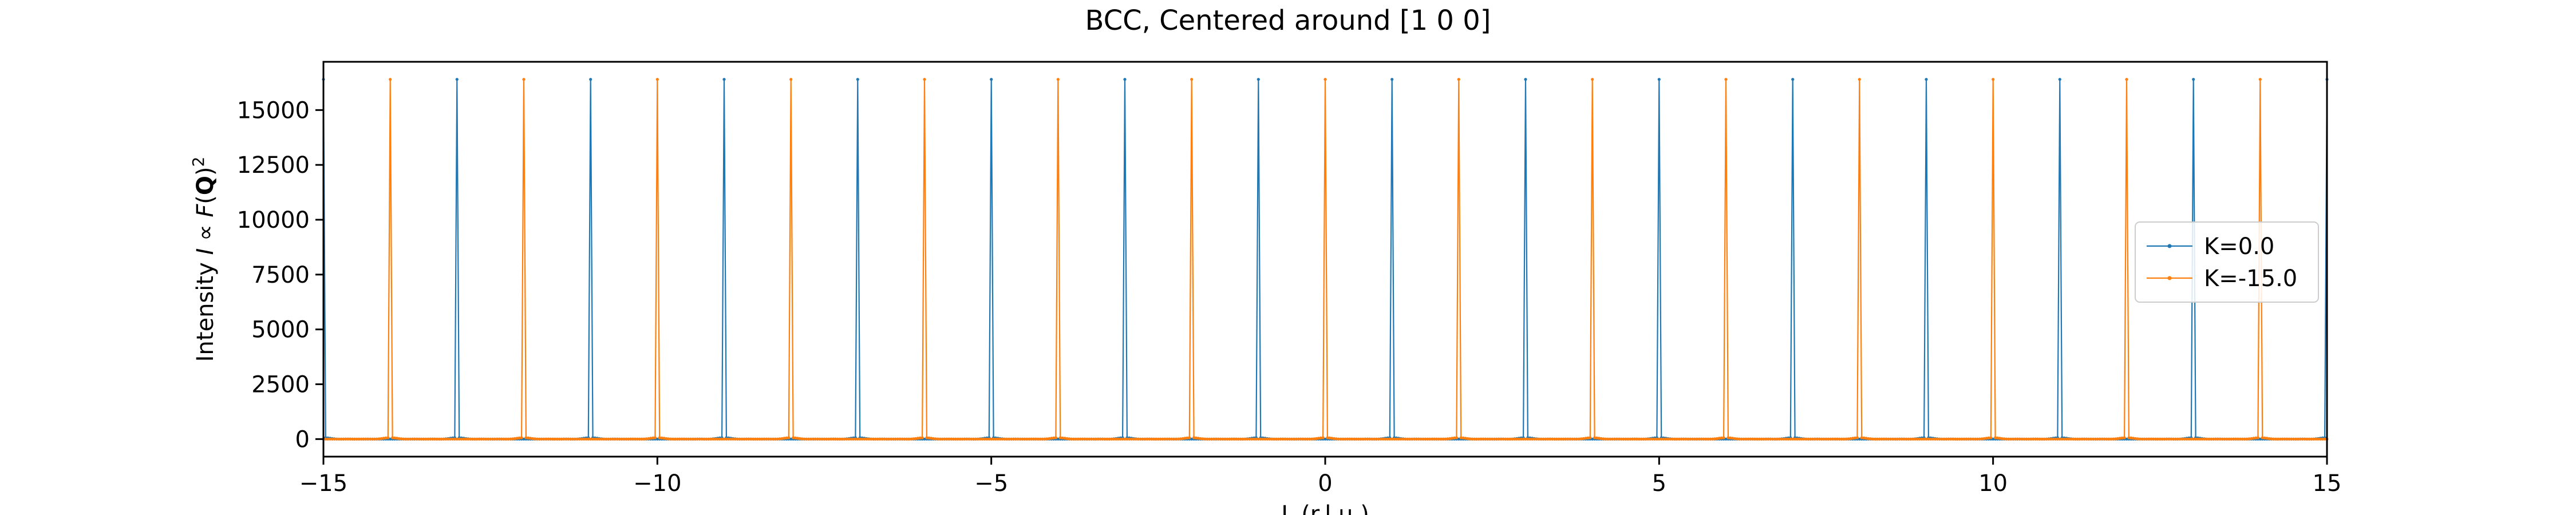 Image resolution: width=2576 pixels, height=515 pixels. What do you see at coordinates (205, 210) in the screenshot?
I see `y-axis-label-symbol-f: F` at bounding box center [205, 210].